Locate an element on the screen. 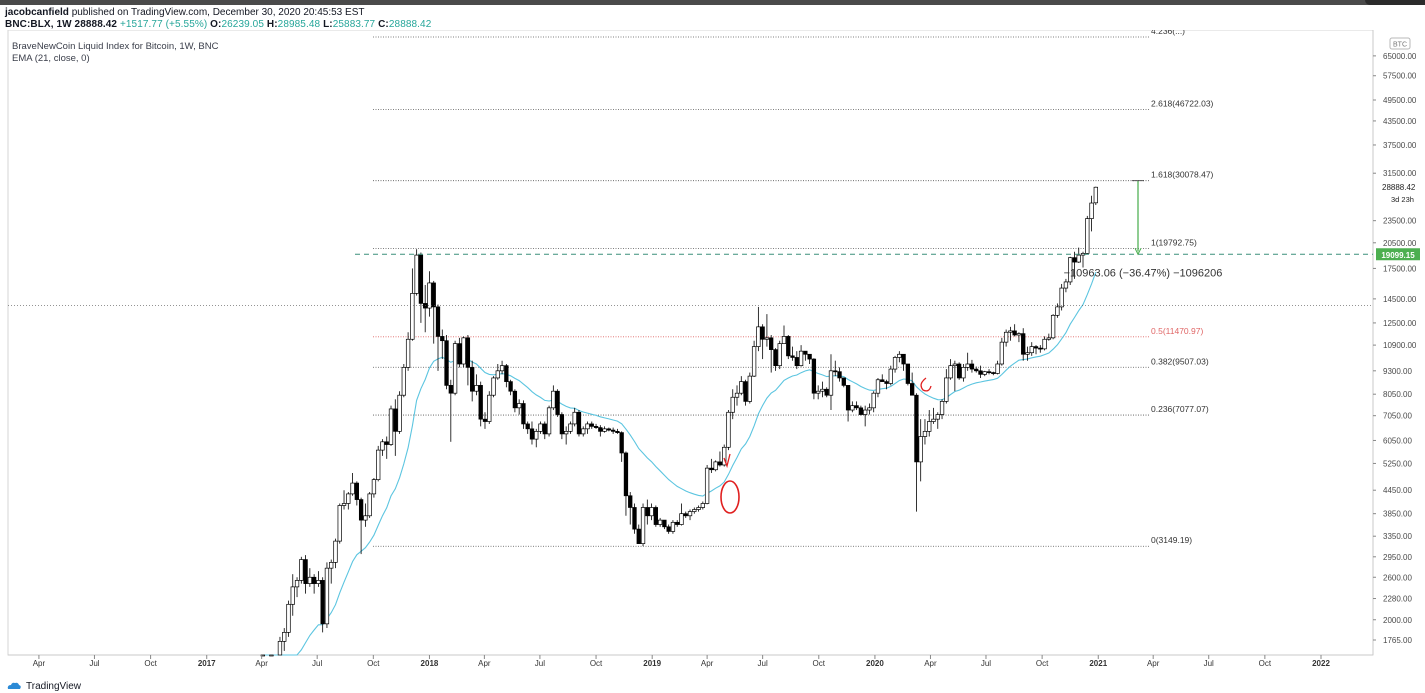  price-tick-label: 5250.00 is located at coordinates (1397, 463).